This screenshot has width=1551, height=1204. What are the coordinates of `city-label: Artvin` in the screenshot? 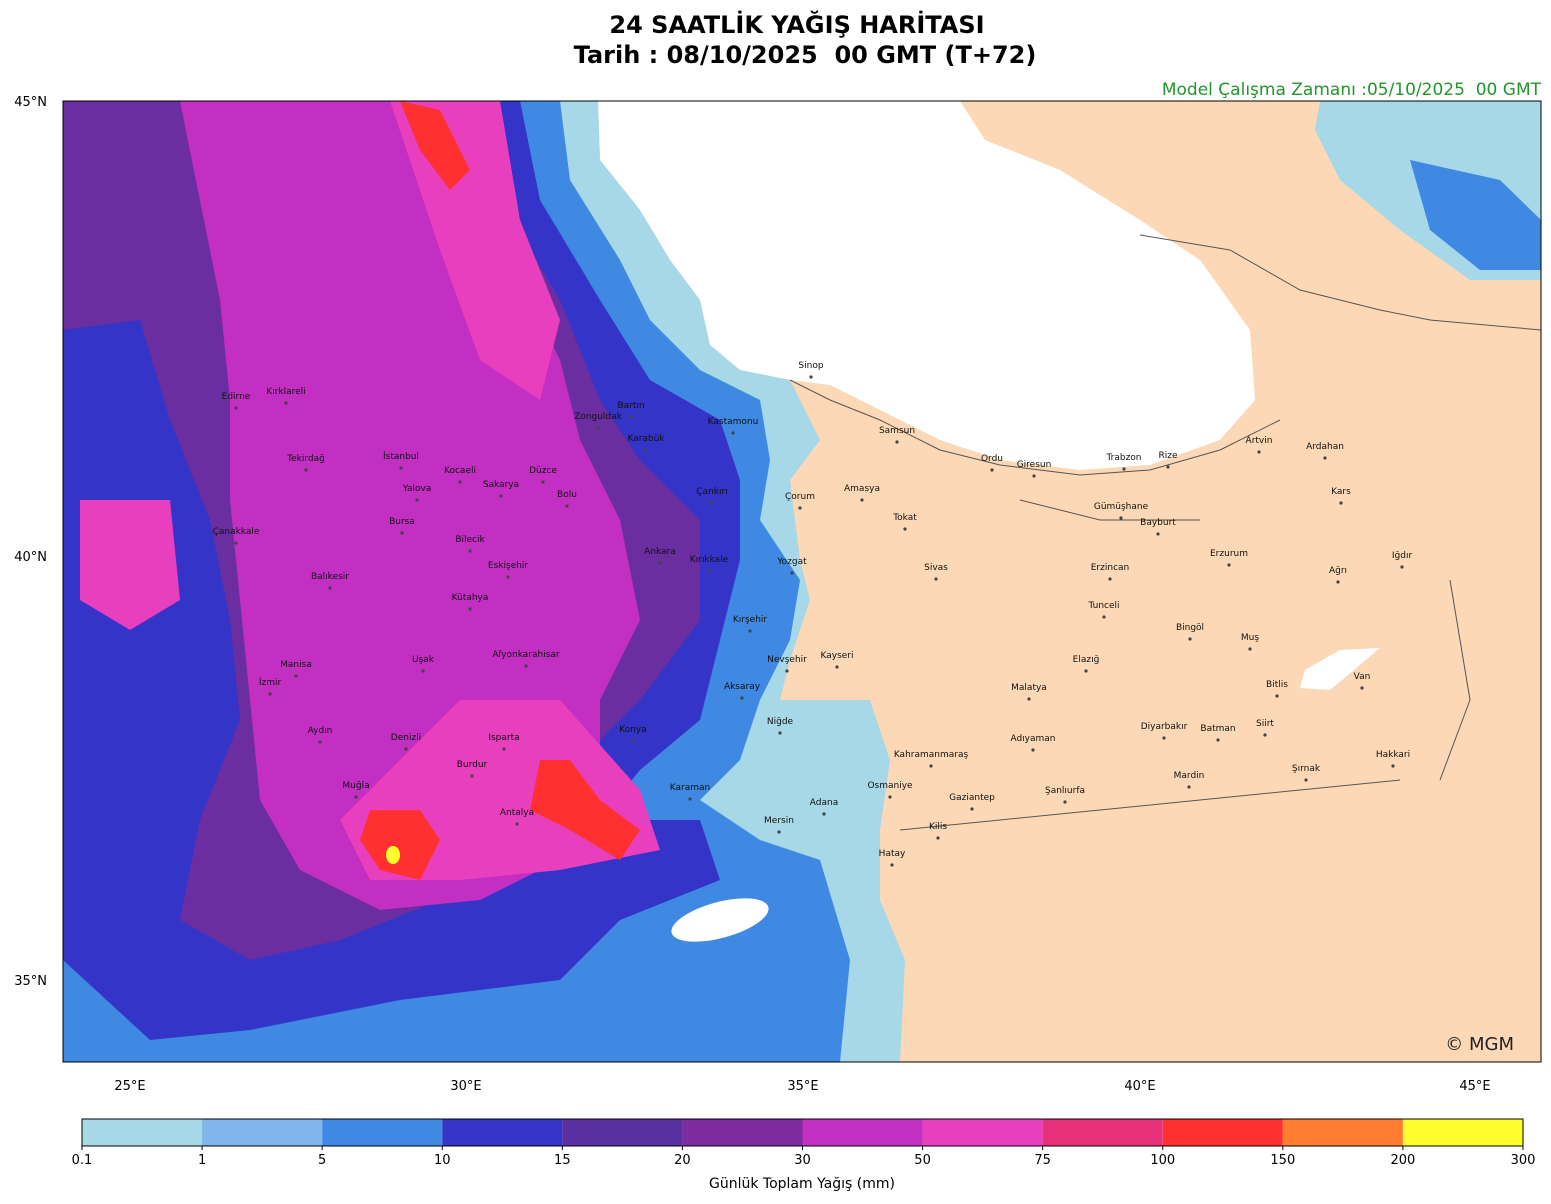 It's located at (1259, 441).